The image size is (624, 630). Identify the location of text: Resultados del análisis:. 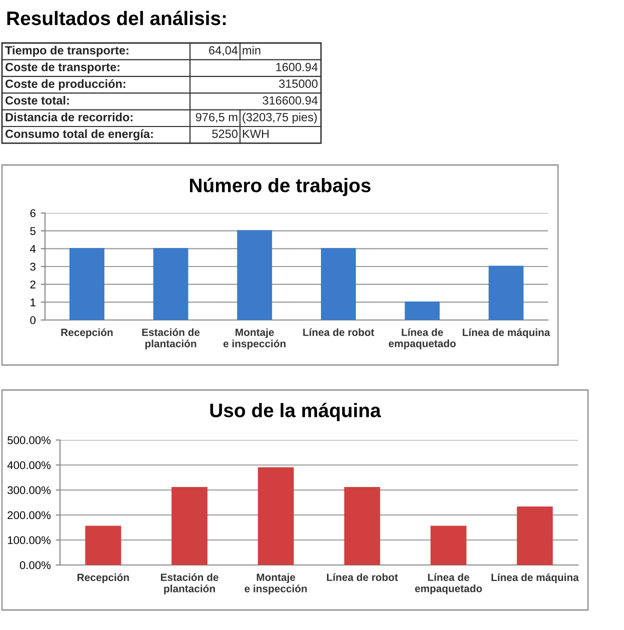
(116, 18).